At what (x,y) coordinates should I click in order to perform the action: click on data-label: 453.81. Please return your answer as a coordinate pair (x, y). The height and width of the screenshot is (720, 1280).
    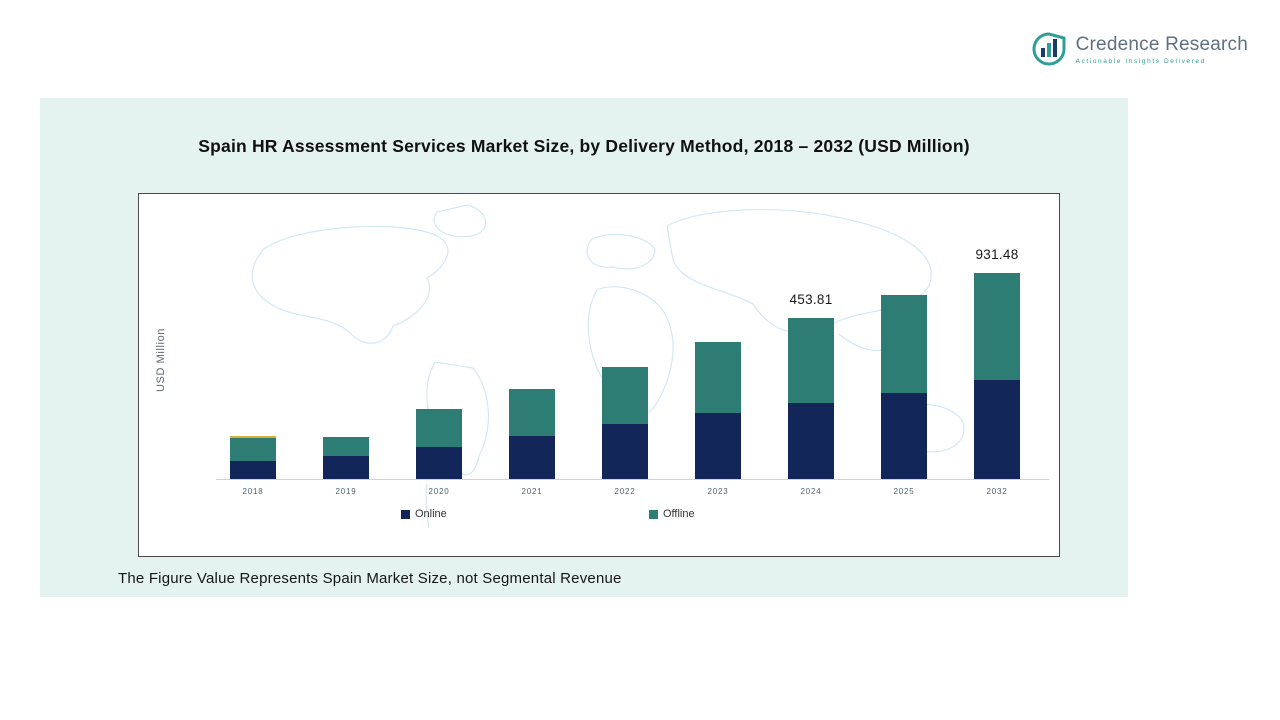
    Looking at the image, I should click on (811, 299).